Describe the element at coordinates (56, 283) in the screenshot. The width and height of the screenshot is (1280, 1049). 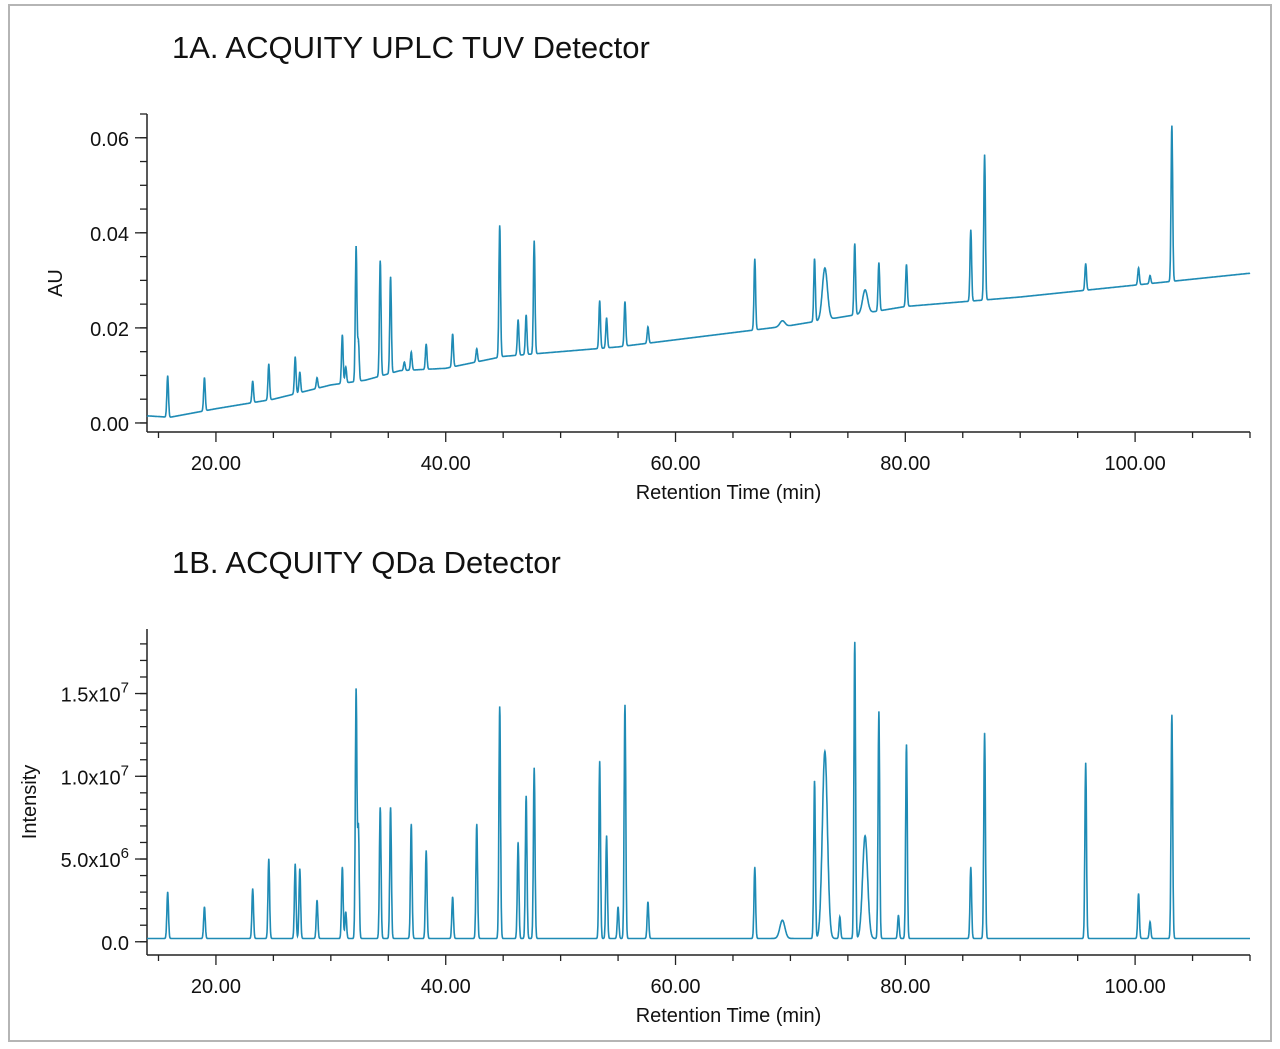
I see `y-axis-label: AU` at that location.